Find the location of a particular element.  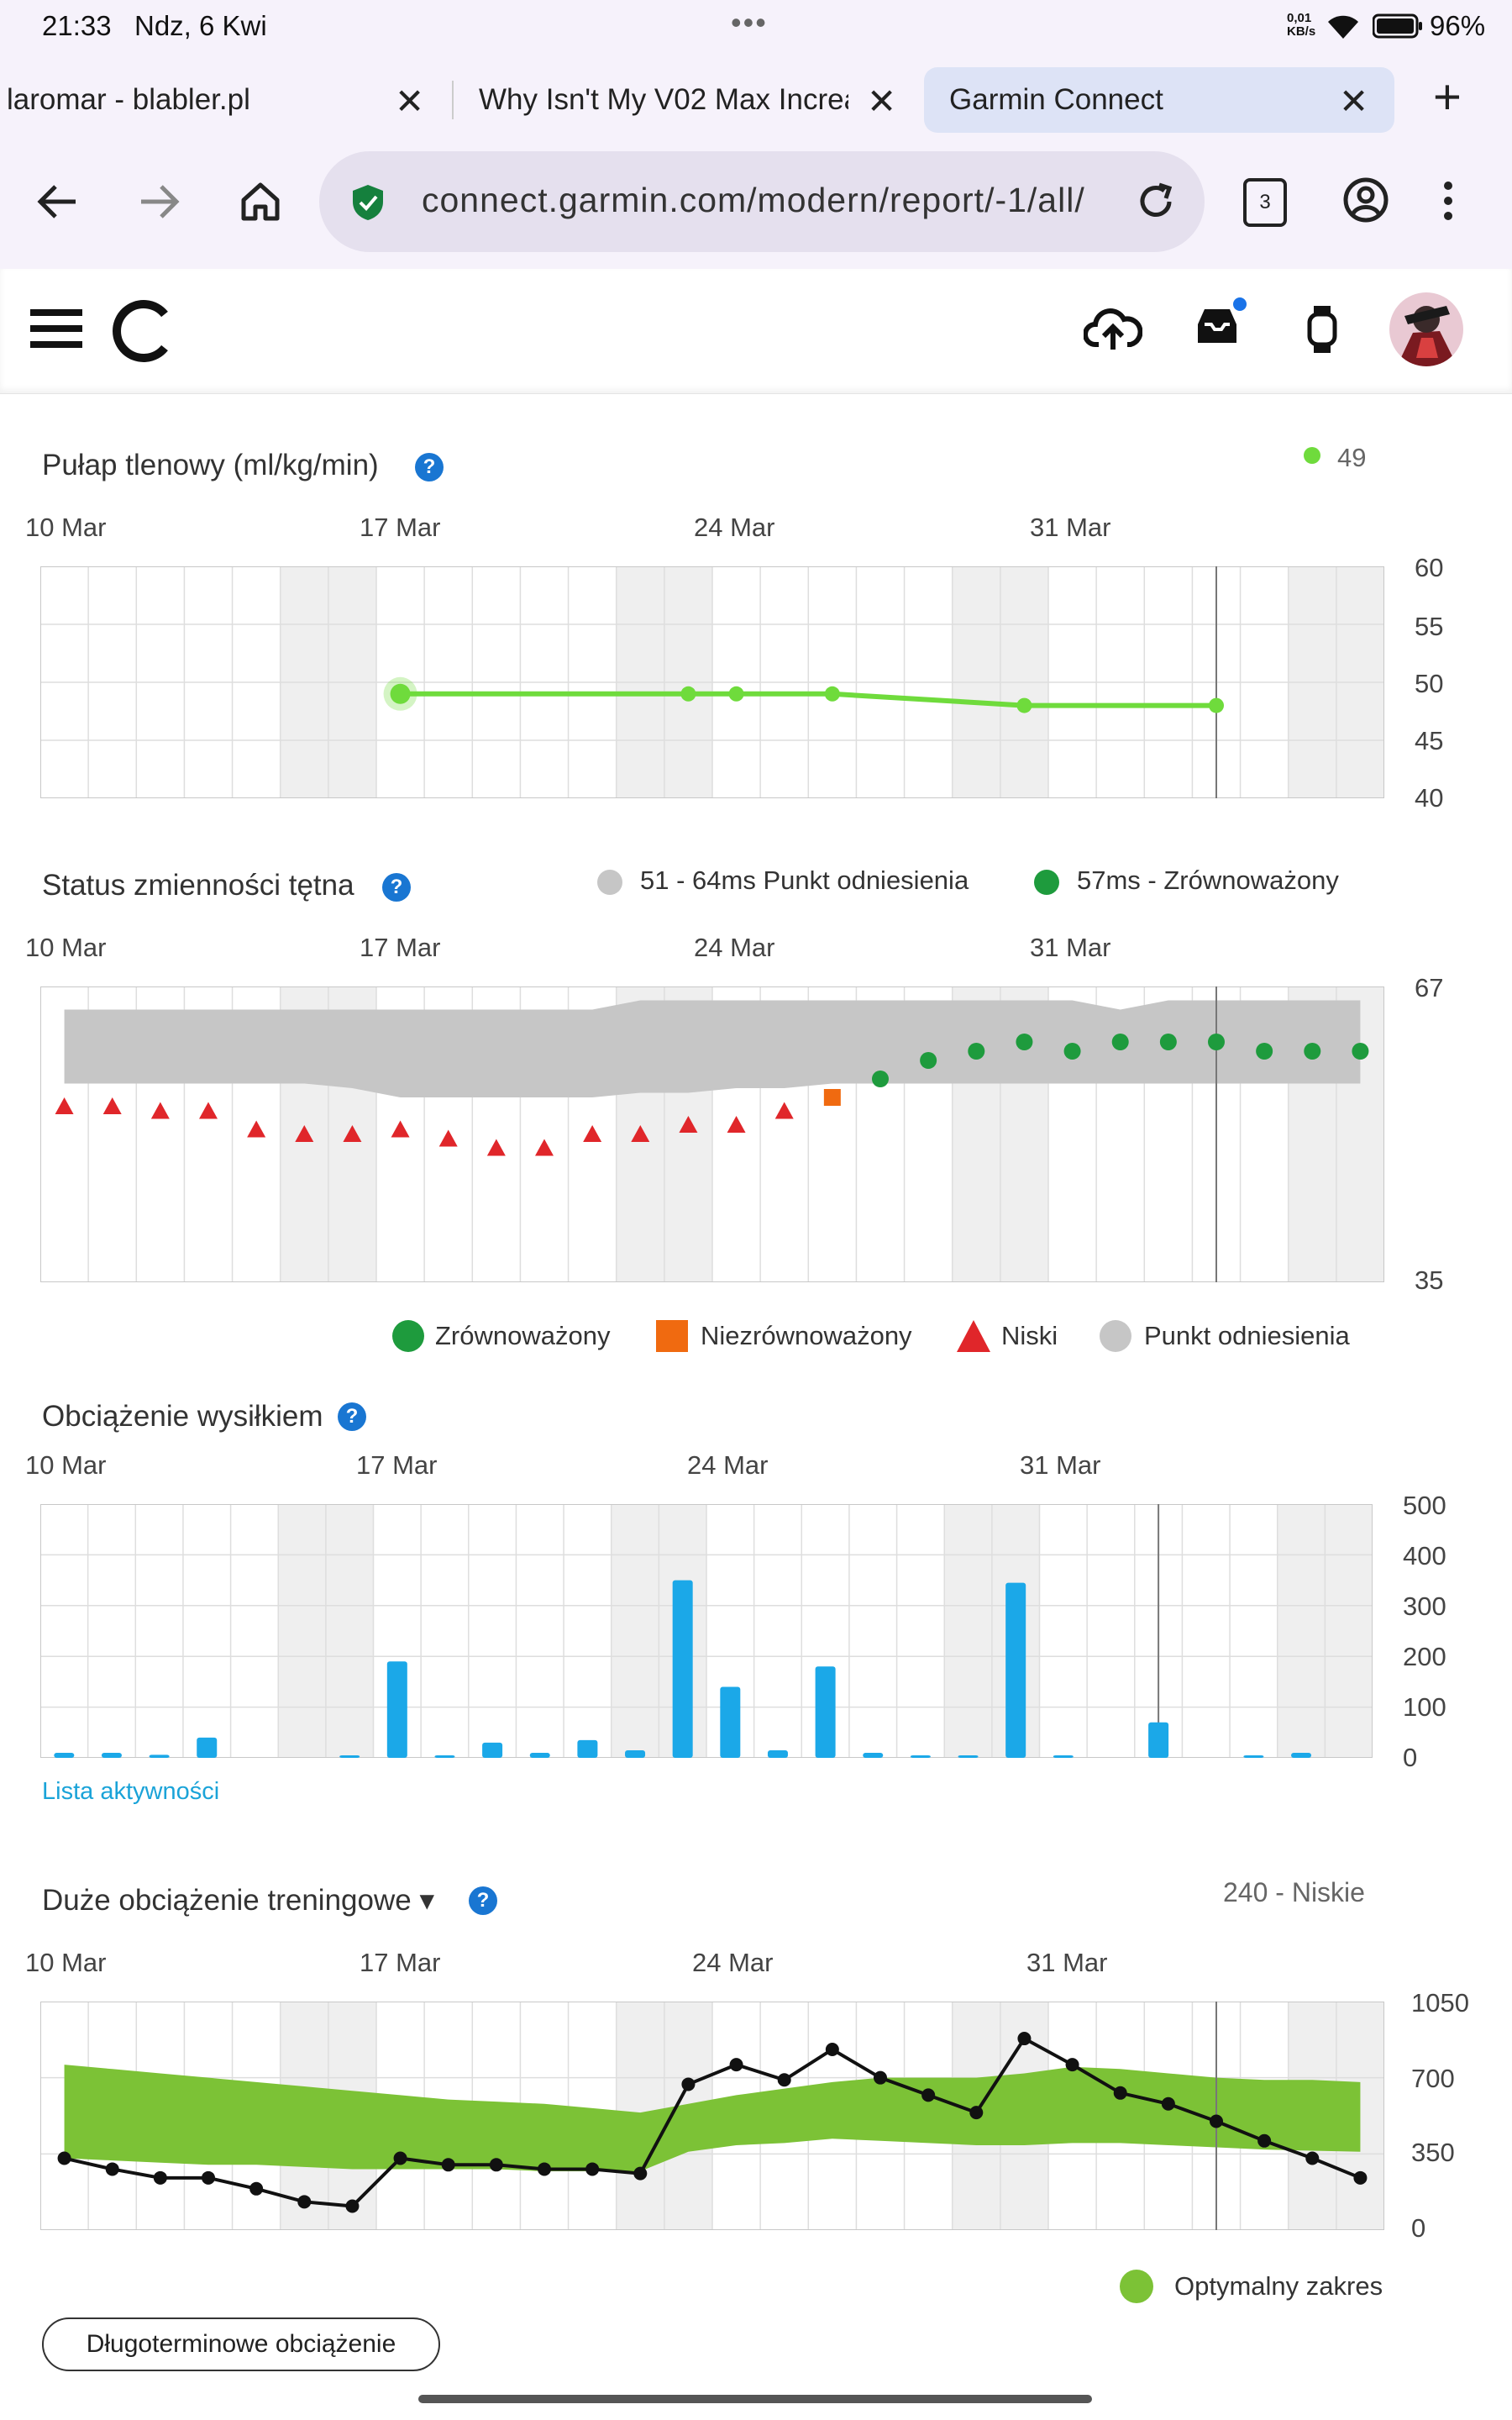

exercise-load-chart is located at coordinates (706, 1631).